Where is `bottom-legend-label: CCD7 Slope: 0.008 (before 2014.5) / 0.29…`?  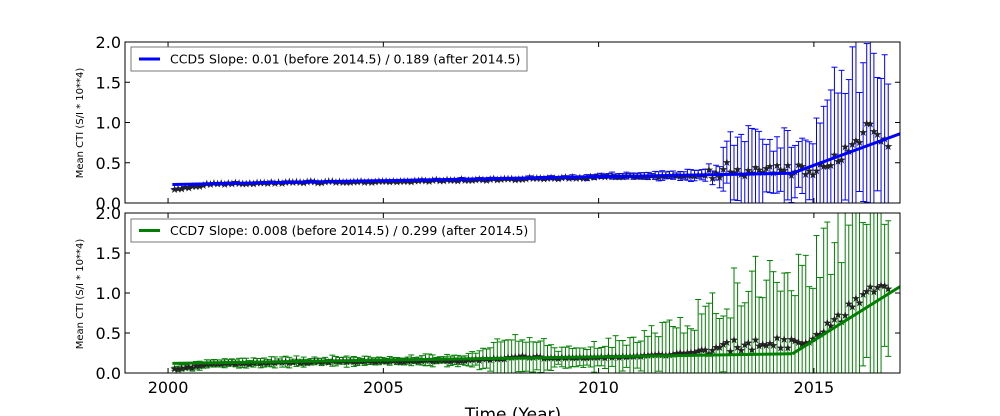
bottom-legend-label: CCD7 Slope: 0.008 (before 2014.5) / 0.29… is located at coordinates (349, 230).